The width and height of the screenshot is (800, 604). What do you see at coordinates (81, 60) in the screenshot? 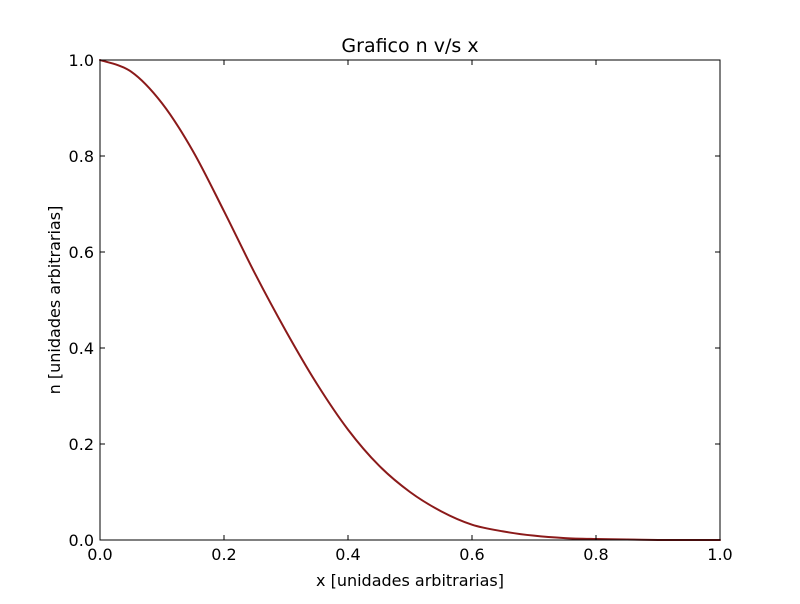
I see `y-tick-label: 1.0` at bounding box center [81, 60].